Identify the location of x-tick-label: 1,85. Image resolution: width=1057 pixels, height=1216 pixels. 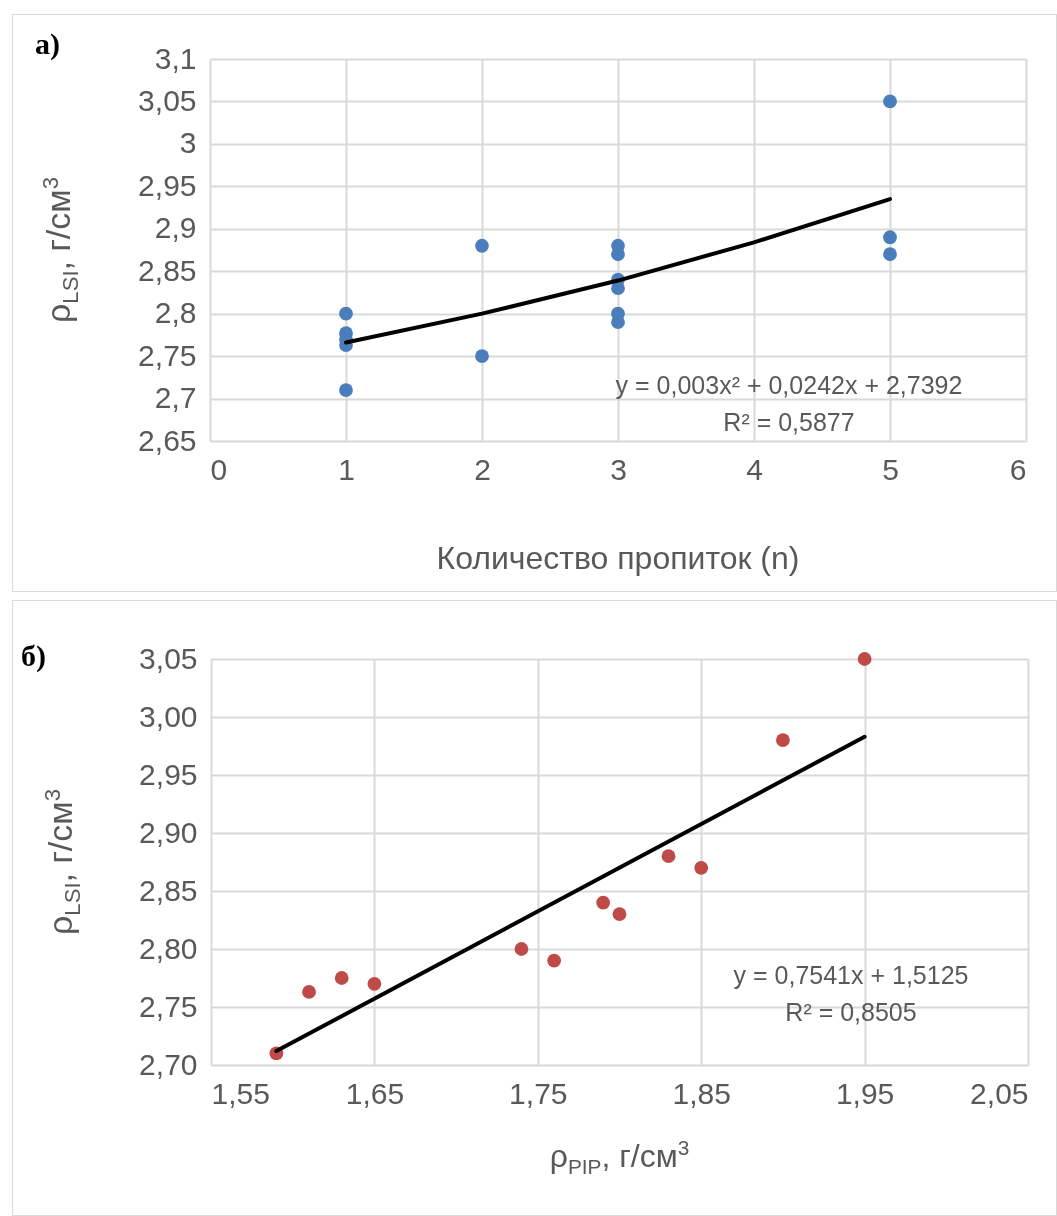
(701, 1093).